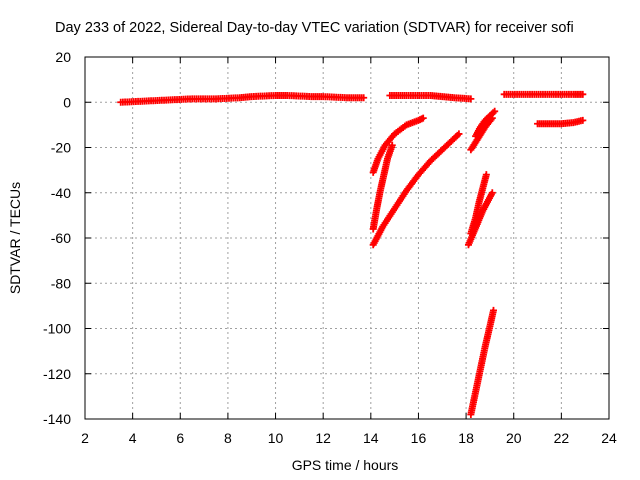 This screenshot has width=640, height=480. What do you see at coordinates (562, 438) in the screenshot?
I see `x-tick-label: 22` at bounding box center [562, 438].